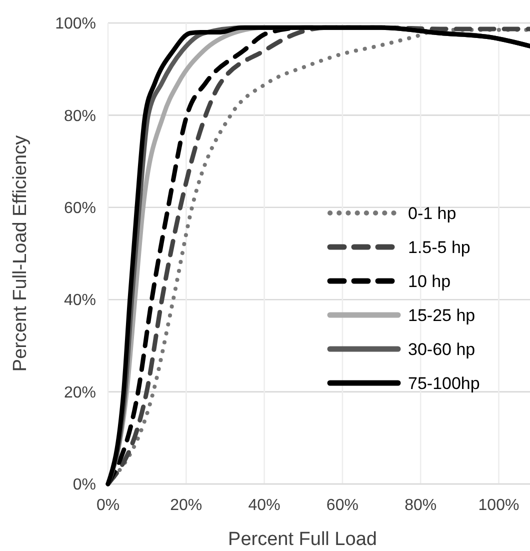  Describe the element at coordinates (429, 281) in the screenshot. I see `legend-label: 10 hp` at that location.